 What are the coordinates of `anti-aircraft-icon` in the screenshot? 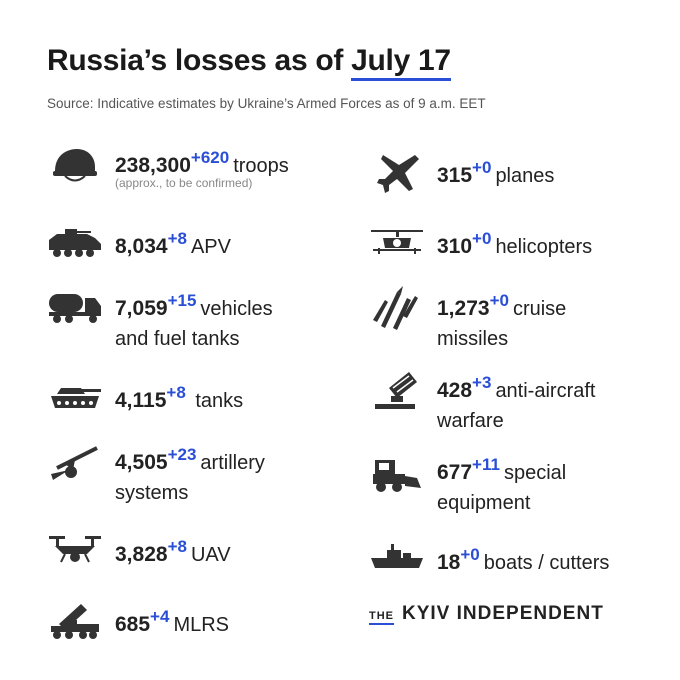 It's located at (397, 390).